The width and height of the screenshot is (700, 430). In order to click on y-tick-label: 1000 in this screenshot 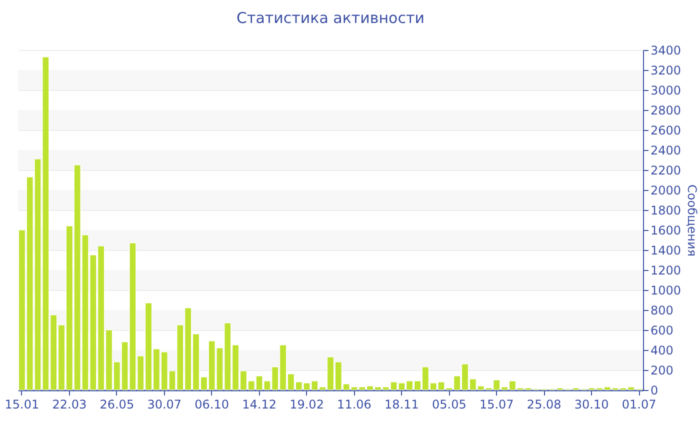, I will do `click(666, 291)`.